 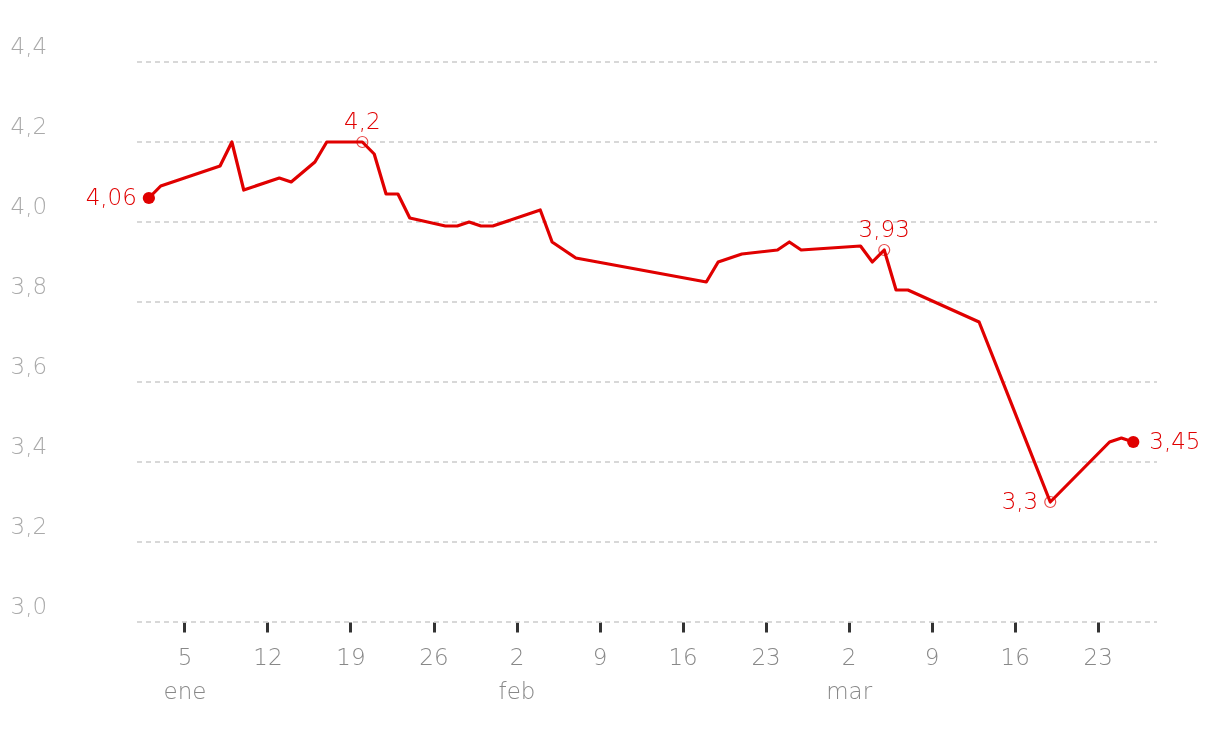 I want to click on annotation: 3,93, so click(x=884, y=229).